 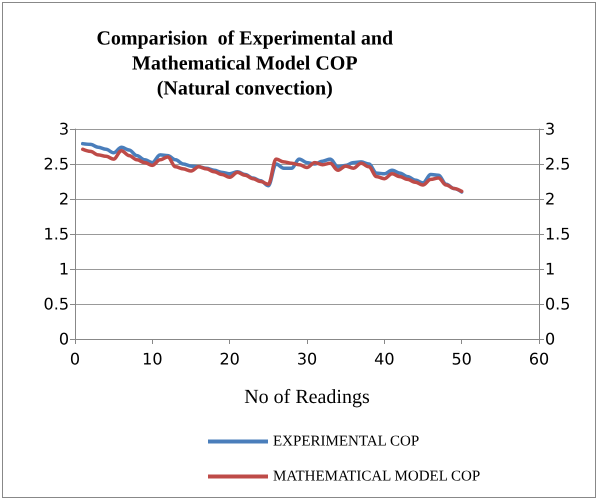 I want to click on x-tick-label: 40, so click(x=384, y=359).